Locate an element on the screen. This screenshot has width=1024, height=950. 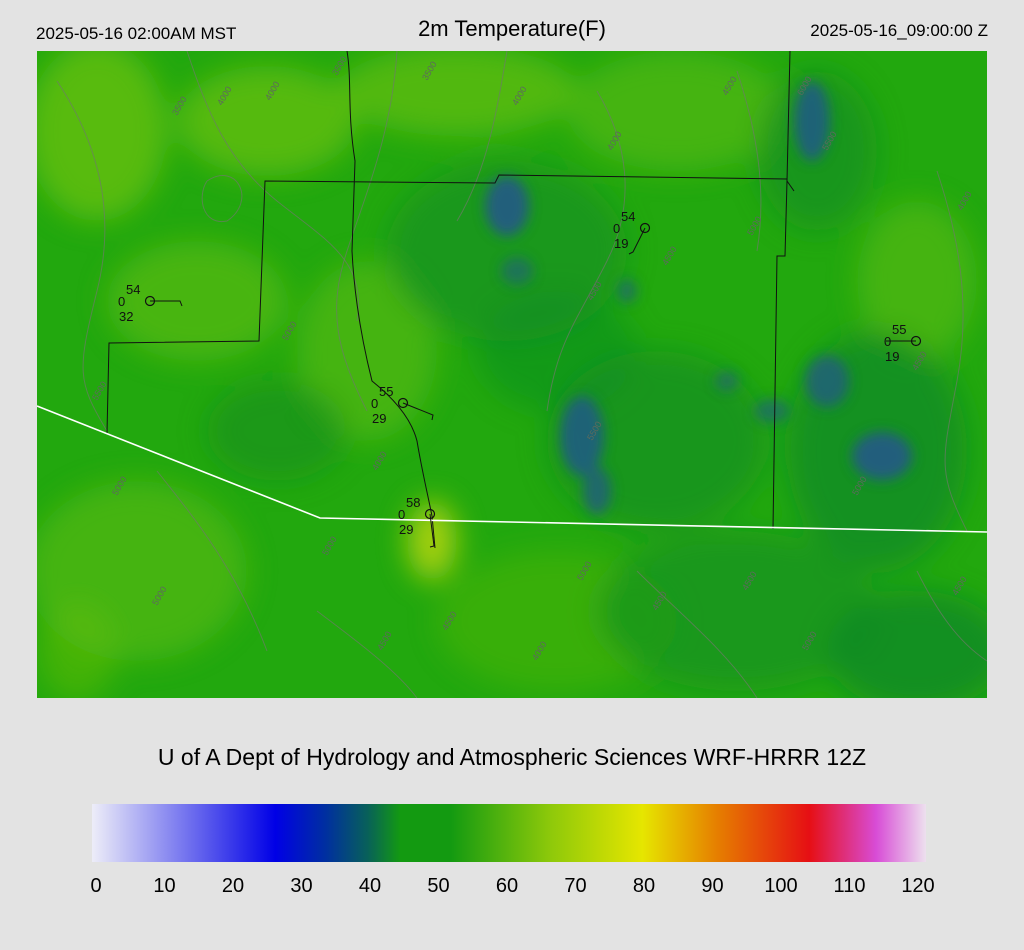
map-title: 2m Temperature(F) is located at coordinates (512, 28).